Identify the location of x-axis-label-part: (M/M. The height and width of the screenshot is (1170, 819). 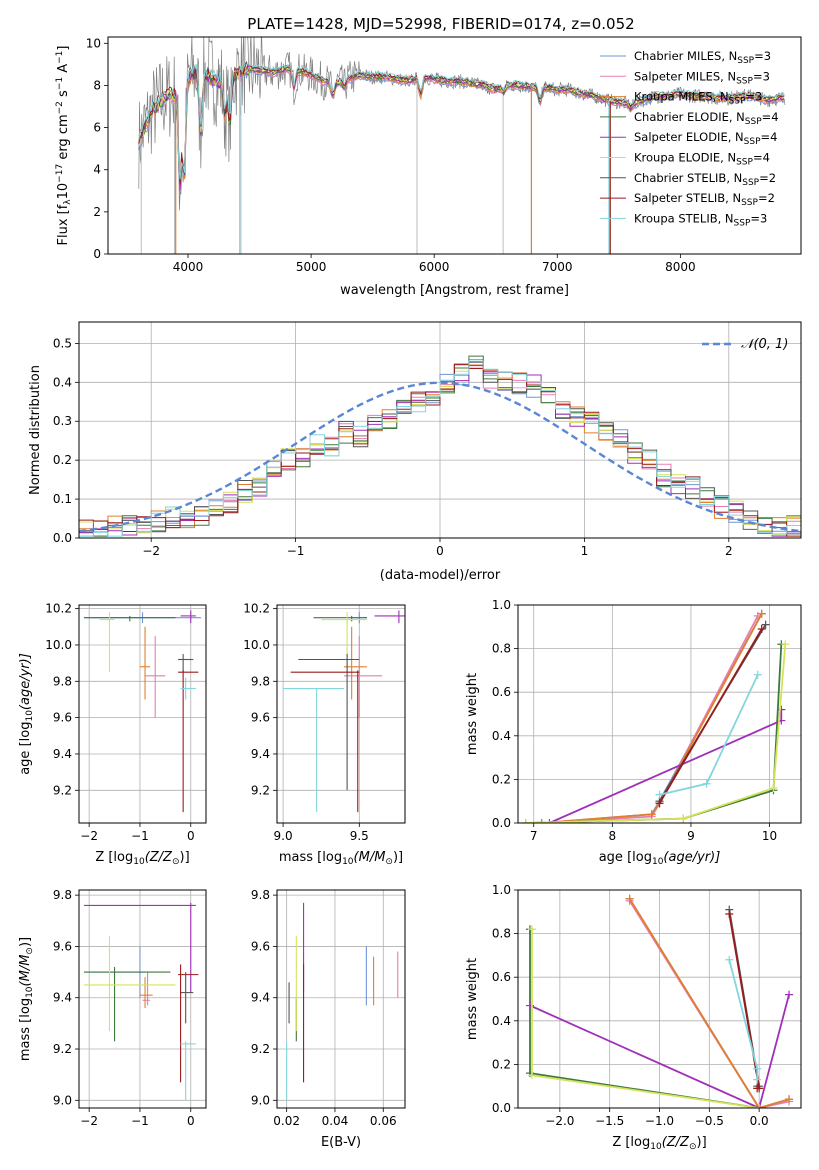
(370, 857).